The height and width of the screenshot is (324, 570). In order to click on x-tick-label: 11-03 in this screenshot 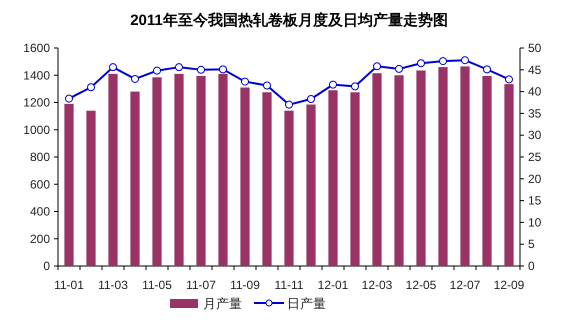, I will do `click(113, 285)`.